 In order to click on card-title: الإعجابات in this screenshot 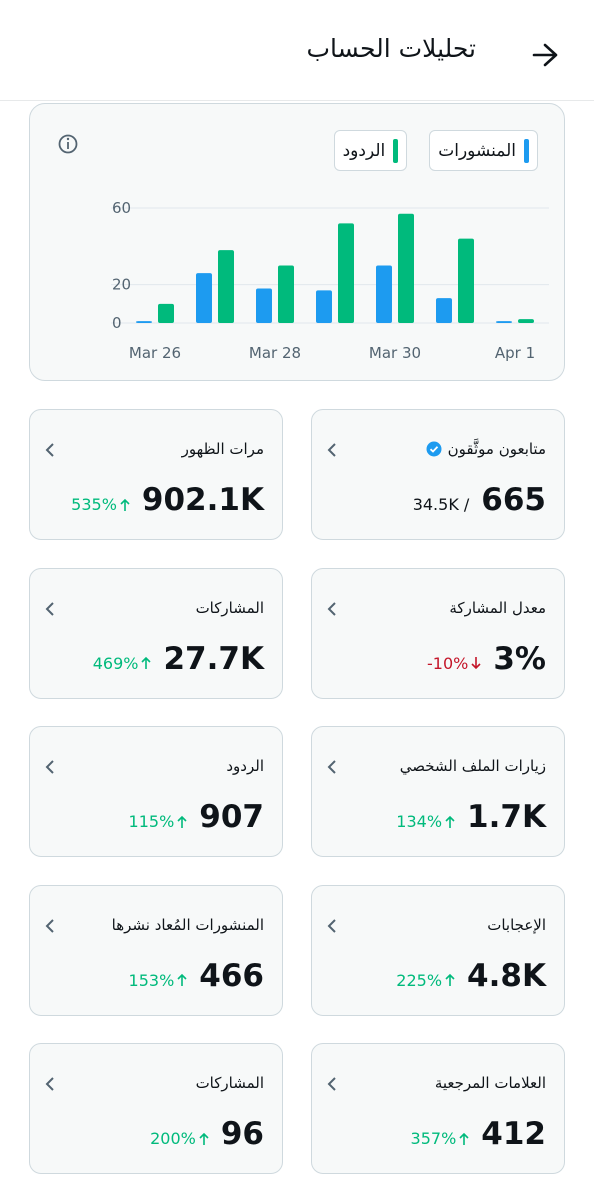, I will do `click(516, 925)`.